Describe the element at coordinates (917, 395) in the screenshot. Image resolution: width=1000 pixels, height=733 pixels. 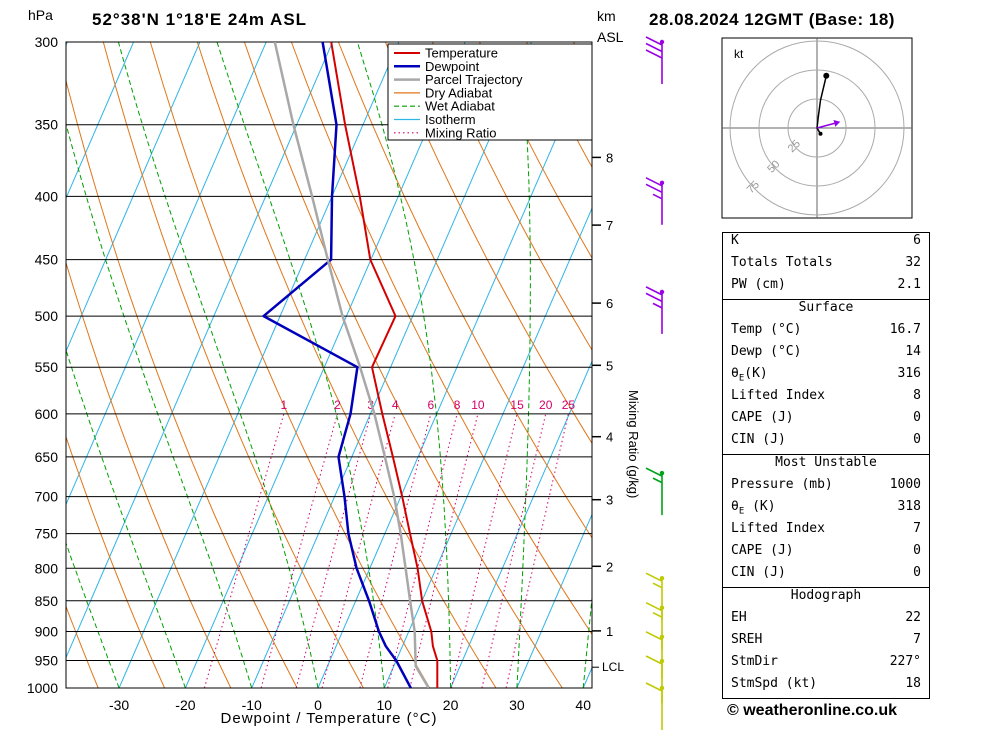
I see `stats-row-value: 8` at that location.